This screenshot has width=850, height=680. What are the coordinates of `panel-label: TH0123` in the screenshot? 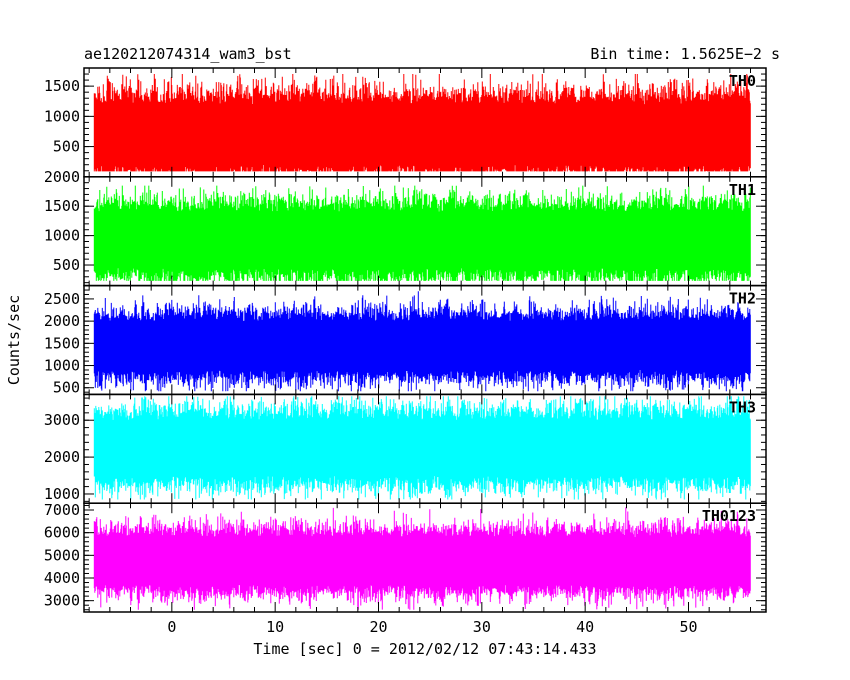 It's located at (729, 516).